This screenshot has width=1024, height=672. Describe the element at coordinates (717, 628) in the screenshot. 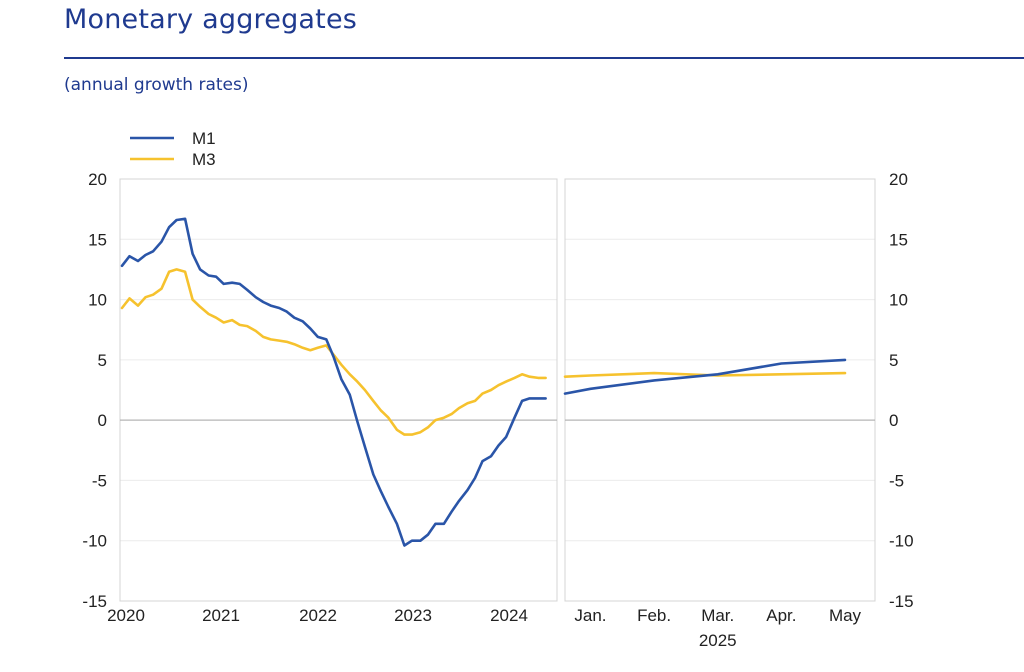

I see `right-x-axis-ticks: Jan. Feb. Mar. Apr. May 2025` at that location.